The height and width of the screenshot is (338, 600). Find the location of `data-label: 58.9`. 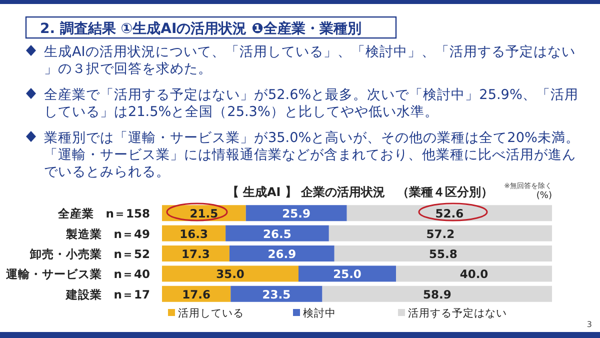

data-label: 58.9 is located at coordinates (437, 294).